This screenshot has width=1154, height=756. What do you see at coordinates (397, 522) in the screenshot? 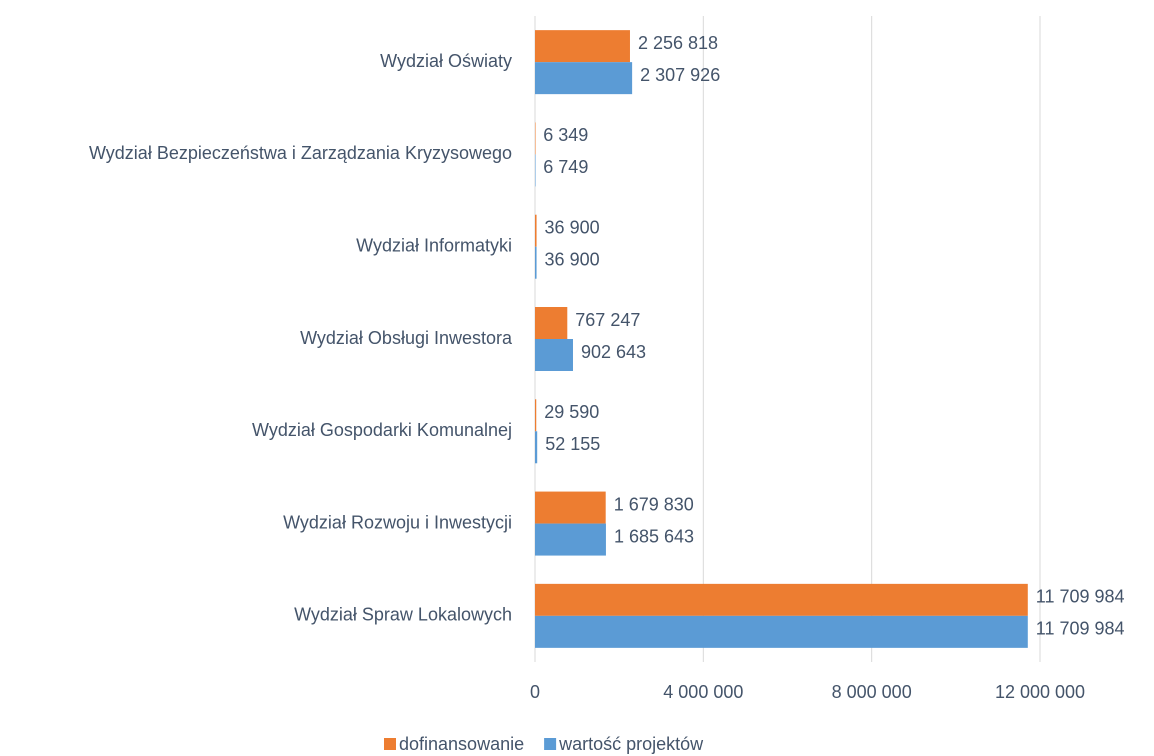
I see `y-tick-label: Wydział Rozwoju i Inwestycji` at bounding box center [397, 522].